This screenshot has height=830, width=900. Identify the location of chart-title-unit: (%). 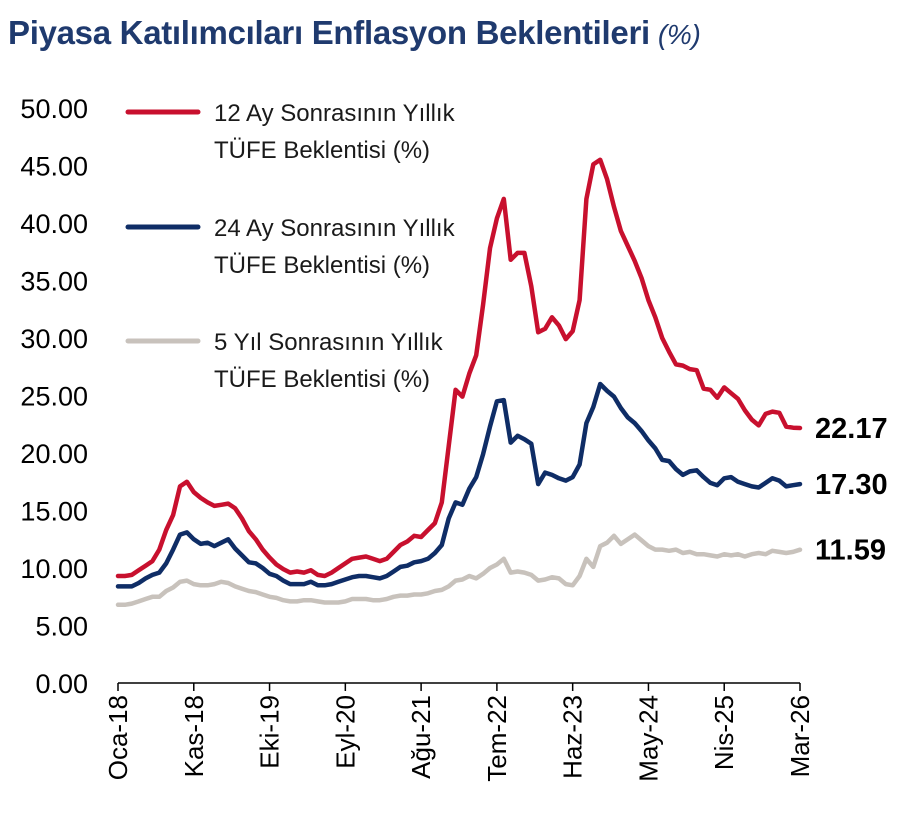
(679, 34).